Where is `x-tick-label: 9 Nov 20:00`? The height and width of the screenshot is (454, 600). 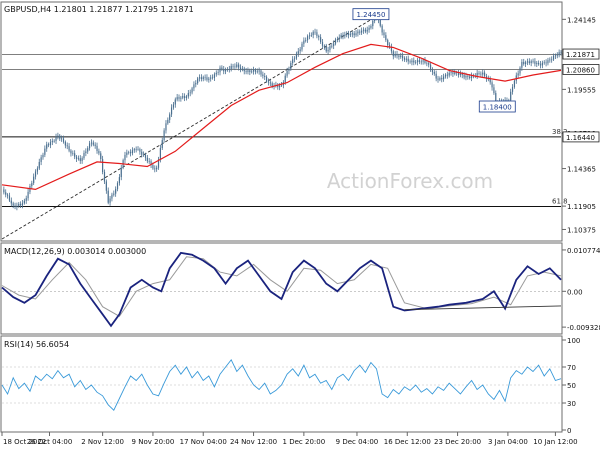 x-tick-label: 9 Nov 20:00 is located at coordinates (153, 442).